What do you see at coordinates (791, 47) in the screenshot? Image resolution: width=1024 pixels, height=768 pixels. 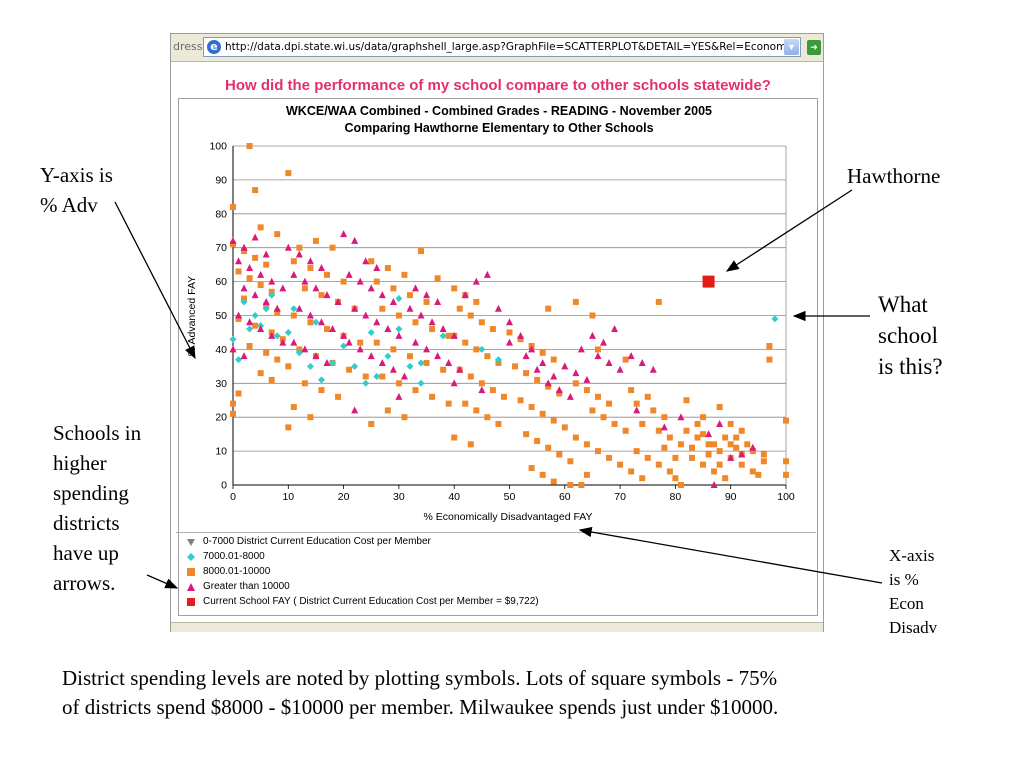 I see `chevron-down-icon: ▼` at bounding box center [791, 47].